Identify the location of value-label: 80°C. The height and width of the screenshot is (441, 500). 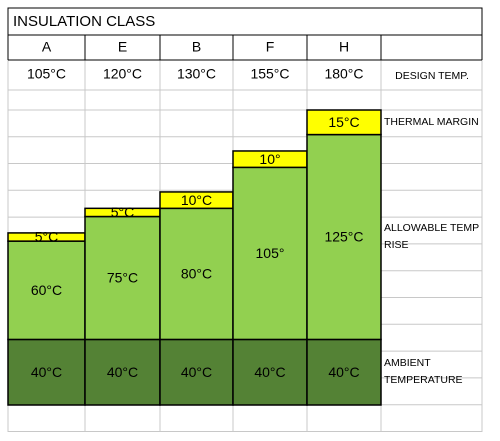
(196, 274).